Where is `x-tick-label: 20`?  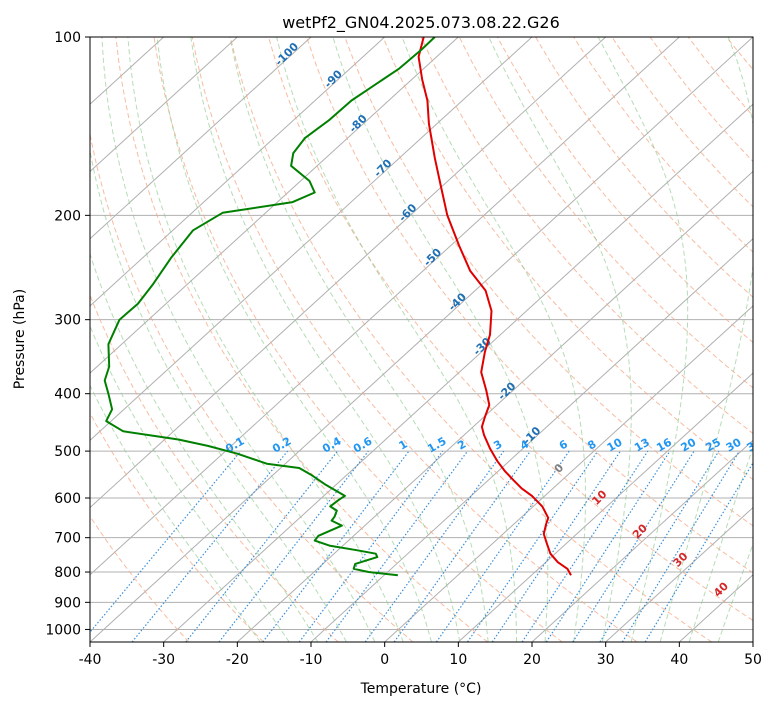
x-tick-label: 20 is located at coordinates (532, 660).